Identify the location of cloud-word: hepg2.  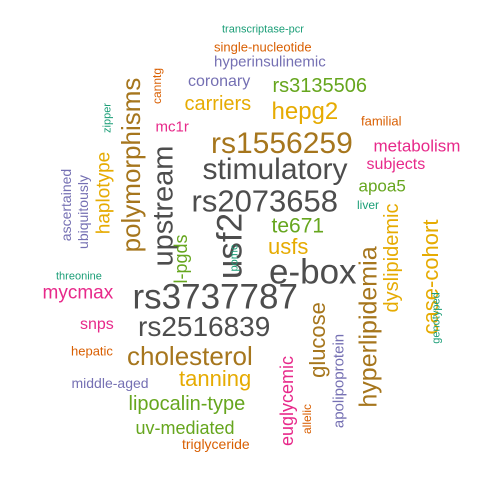
(305, 111).